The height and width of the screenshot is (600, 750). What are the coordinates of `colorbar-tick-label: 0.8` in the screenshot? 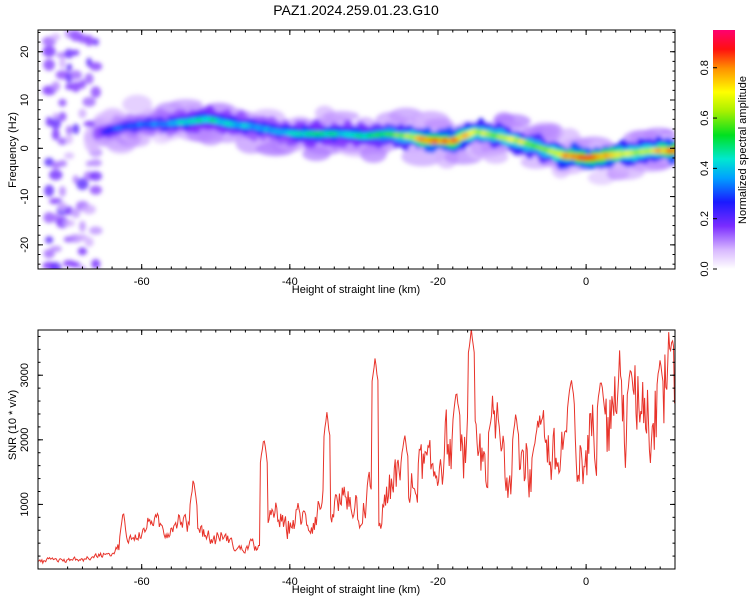 It's located at (705, 67).